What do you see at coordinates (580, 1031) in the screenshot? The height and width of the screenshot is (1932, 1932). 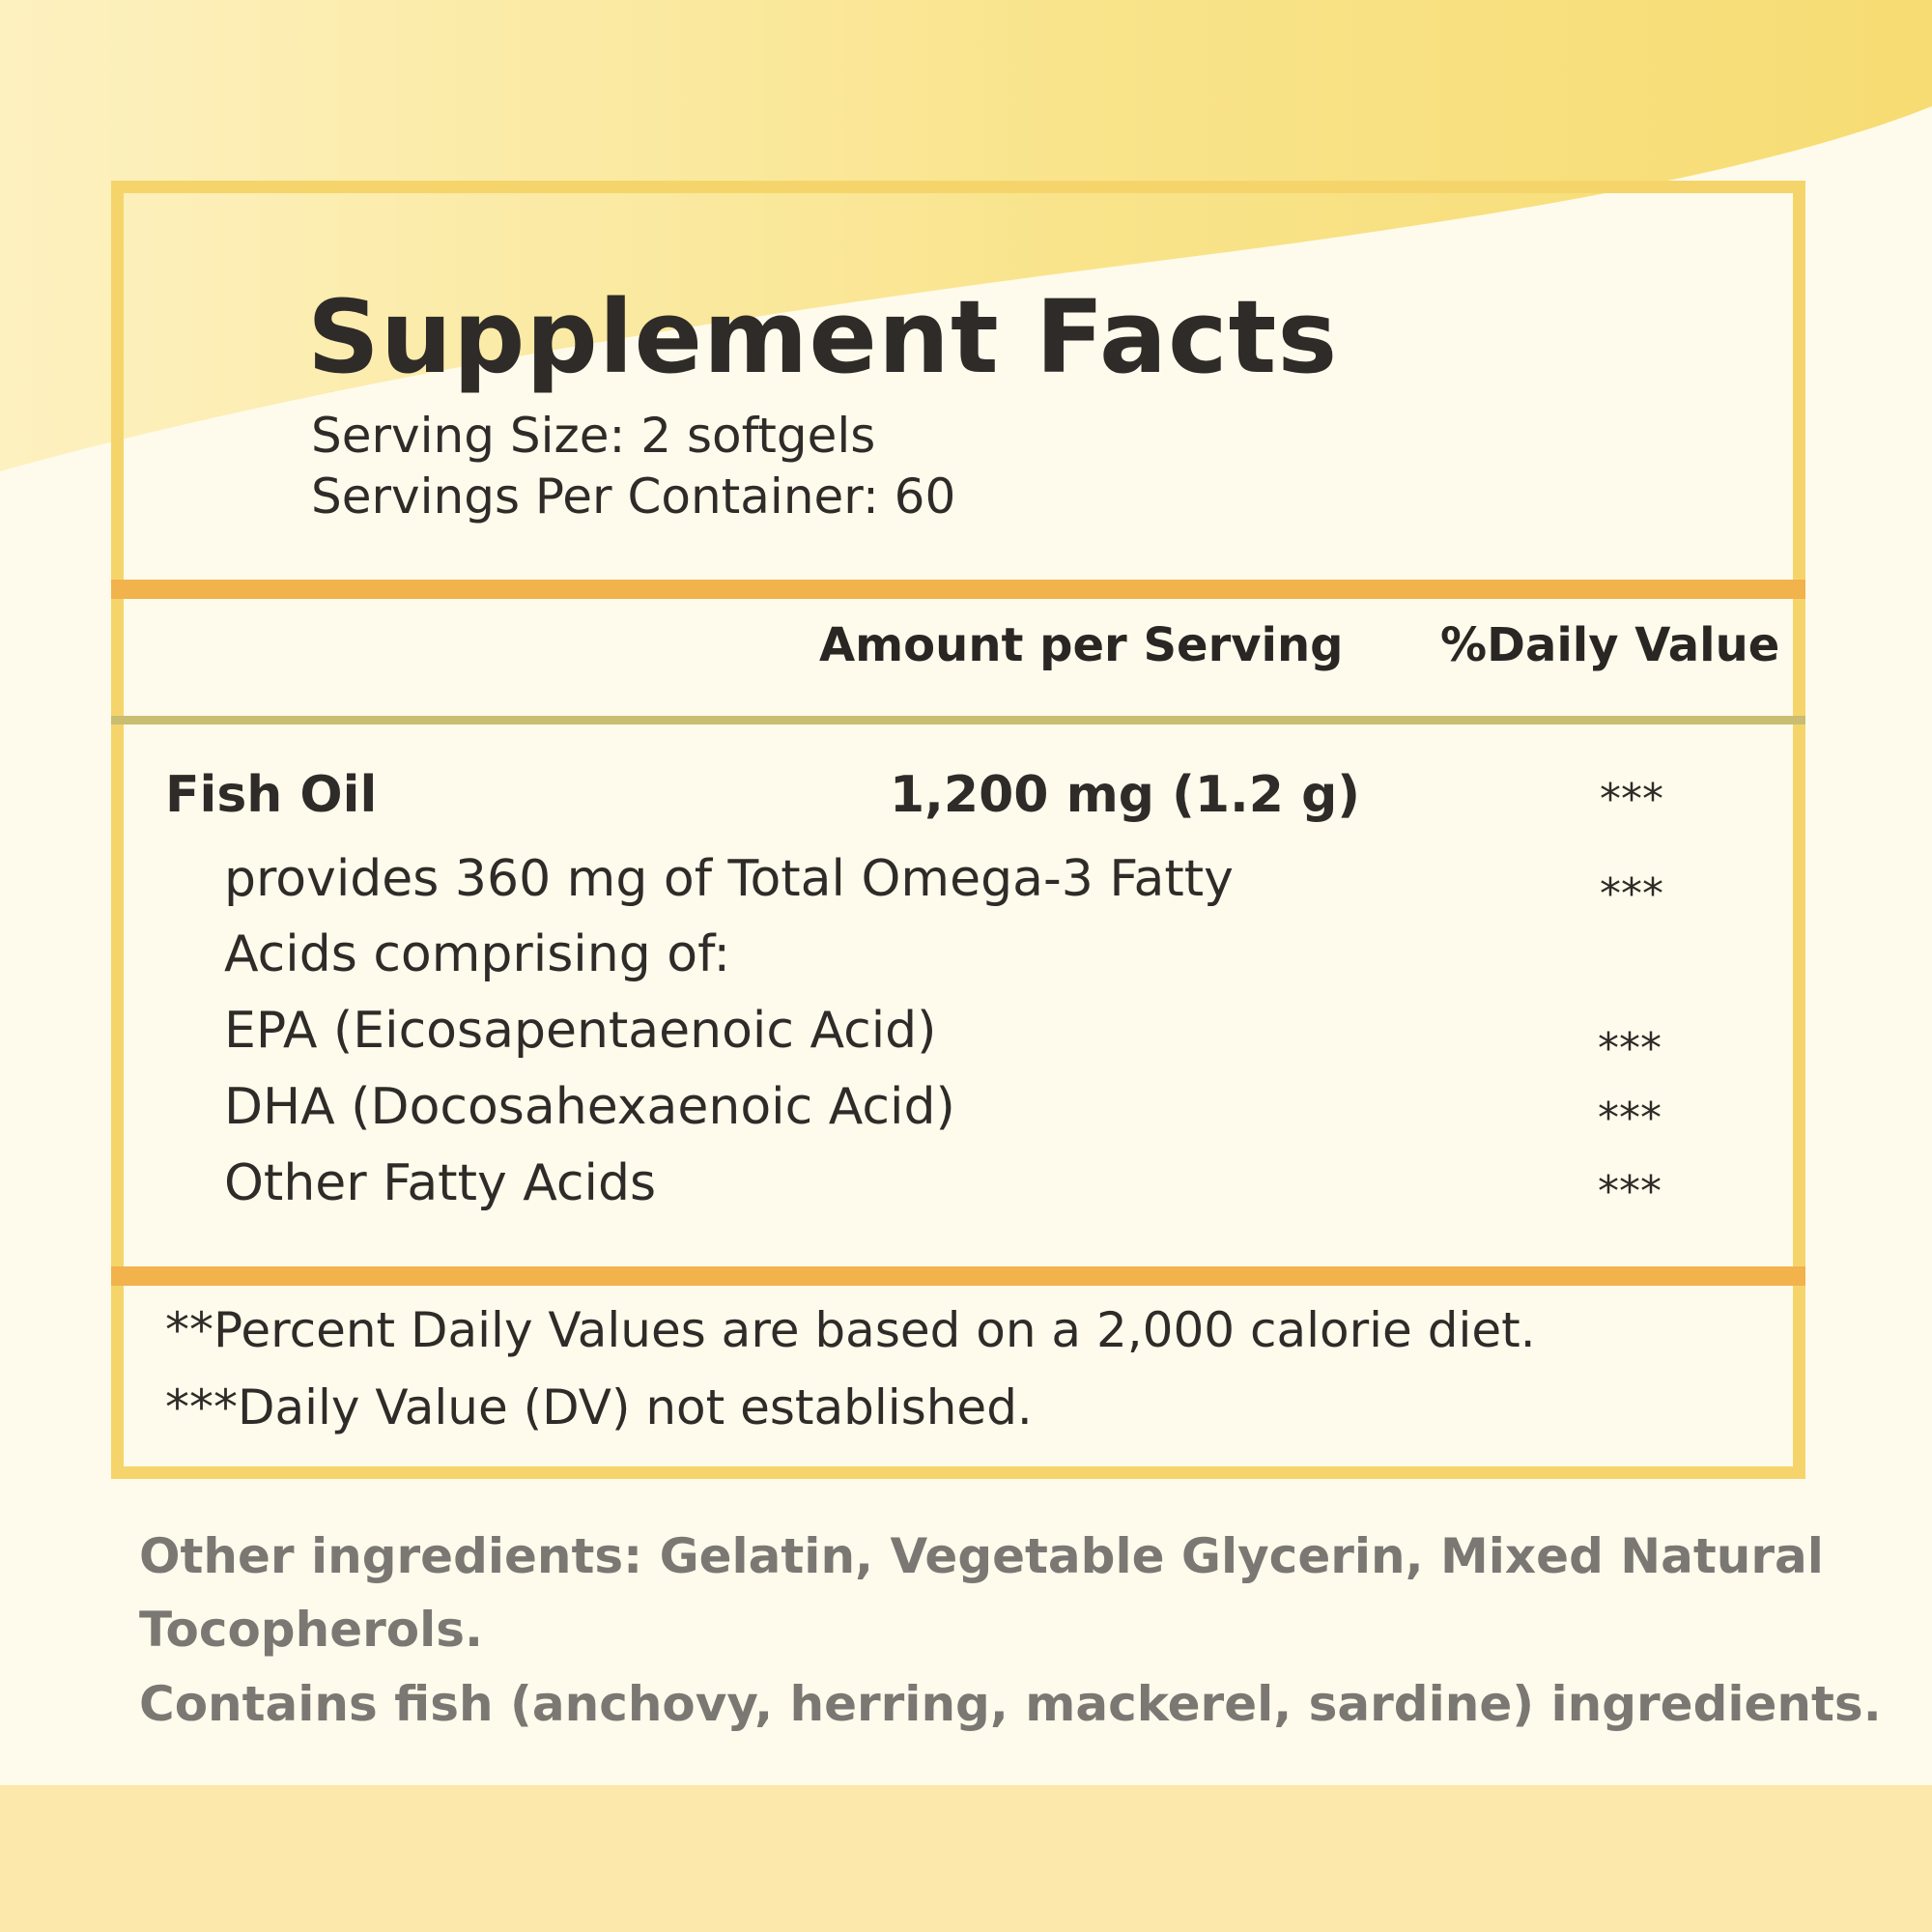 I see `ingredient-name-epa: EPA (Eicosapentaenoic Acid)` at bounding box center [580, 1031].